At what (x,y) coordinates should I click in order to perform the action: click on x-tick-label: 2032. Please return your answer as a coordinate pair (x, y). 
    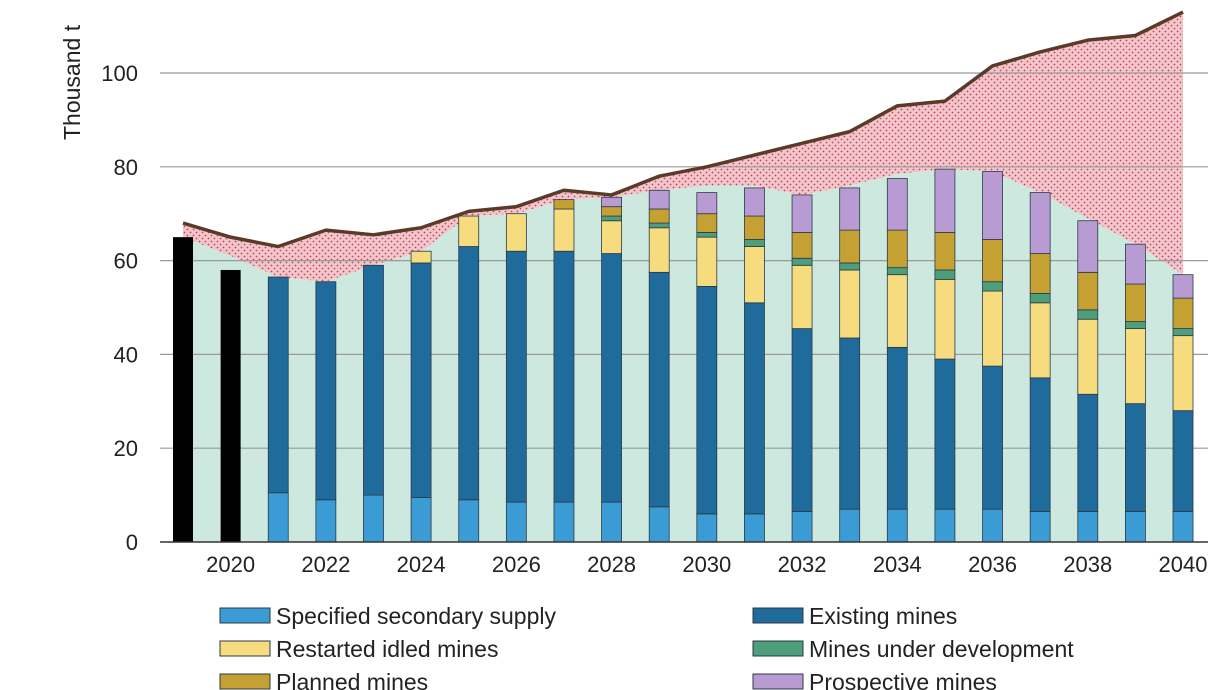
    Looking at the image, I should click on (802, 564).